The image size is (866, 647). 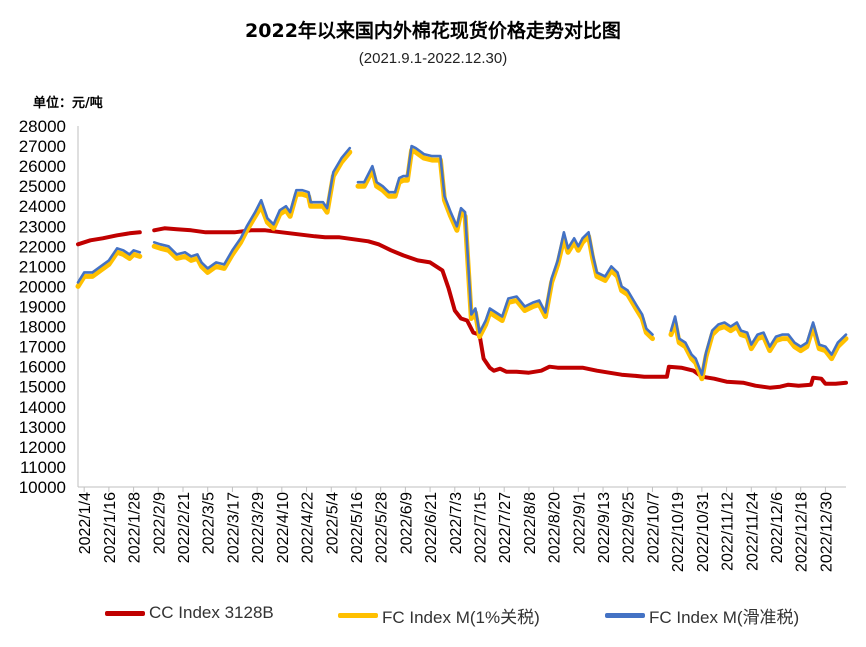 I want to click on x-tick-label: 2022/12/6, so click(x=777, y=527).